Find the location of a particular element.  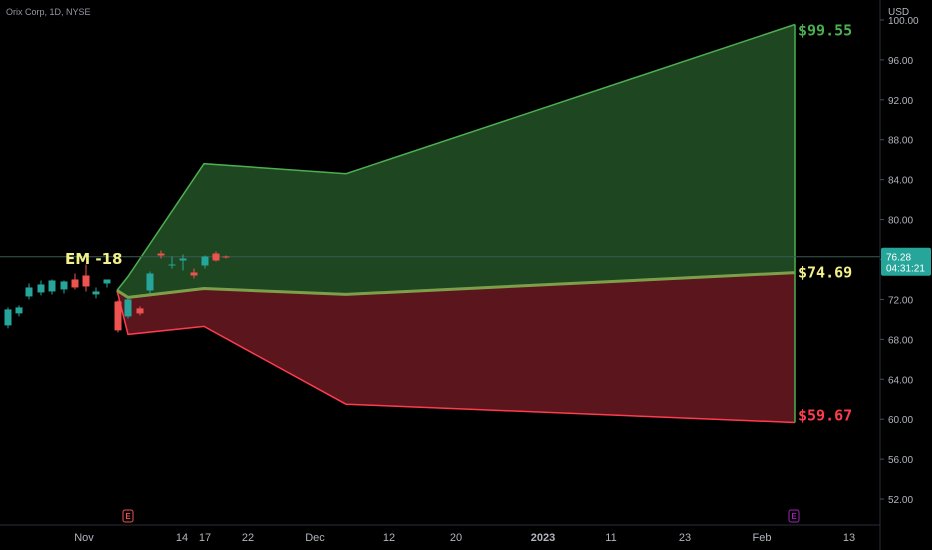

price-badge-box is located at coordinates (906, 261).